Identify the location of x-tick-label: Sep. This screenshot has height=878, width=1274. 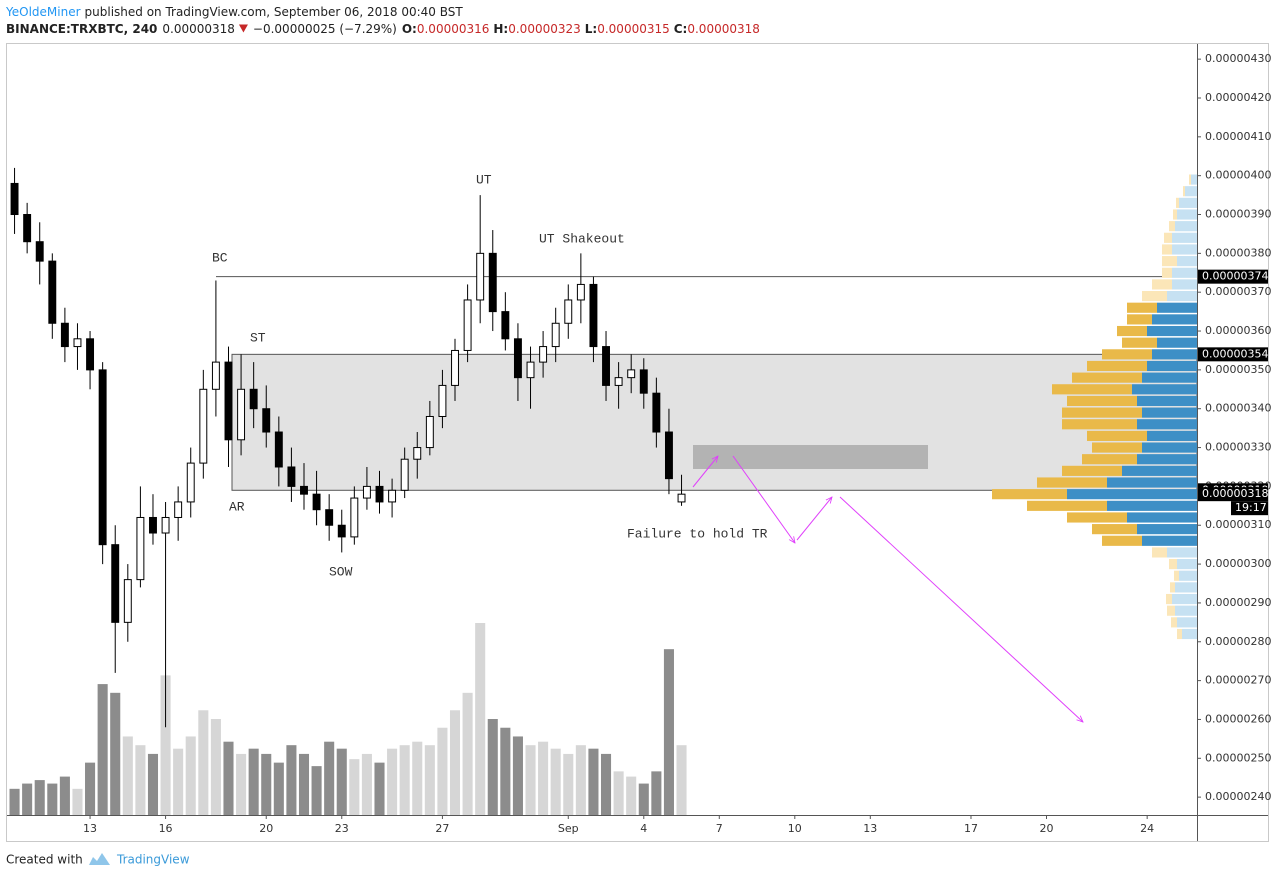
(568, 828).